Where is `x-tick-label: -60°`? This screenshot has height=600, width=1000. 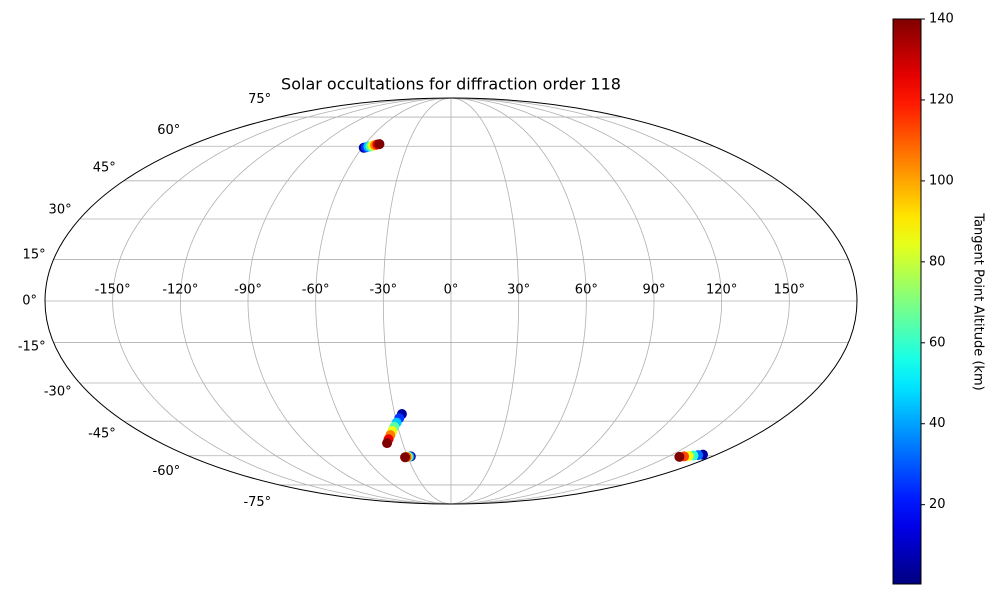 x-tick-label: -60° is located at coordinates (316, 290).